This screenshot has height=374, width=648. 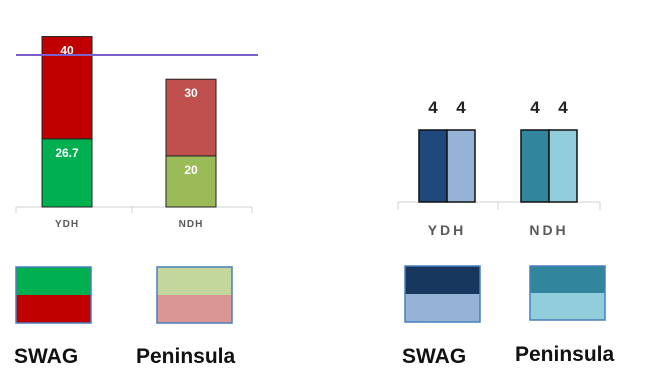 I want to click on category-label-left-ndh: NDH, so click(x=191, y=224).